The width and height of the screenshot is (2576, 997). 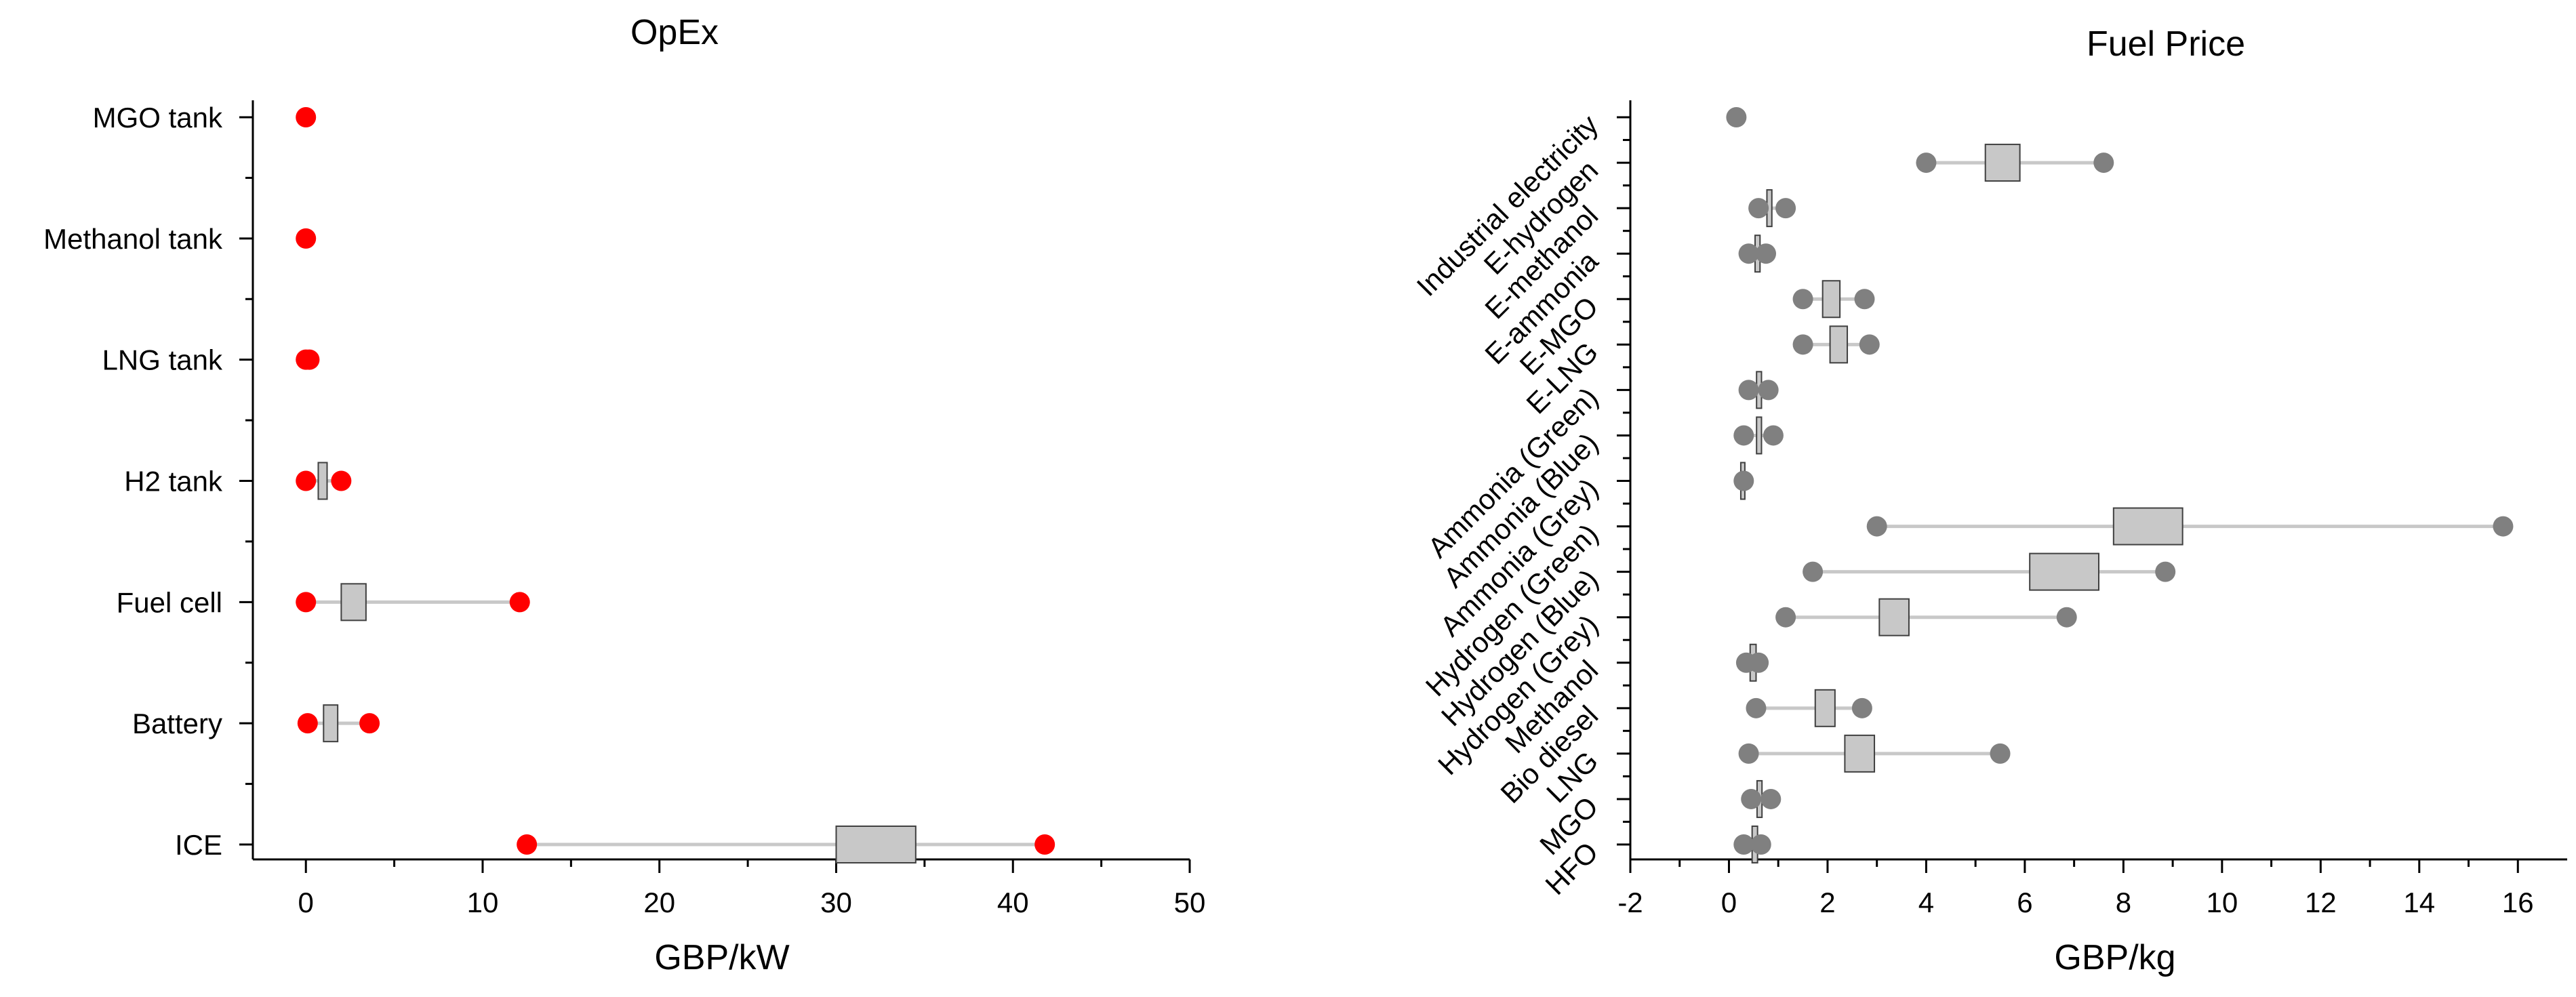 I want to click on point-hfo-max, so click(x=1760, y=845).